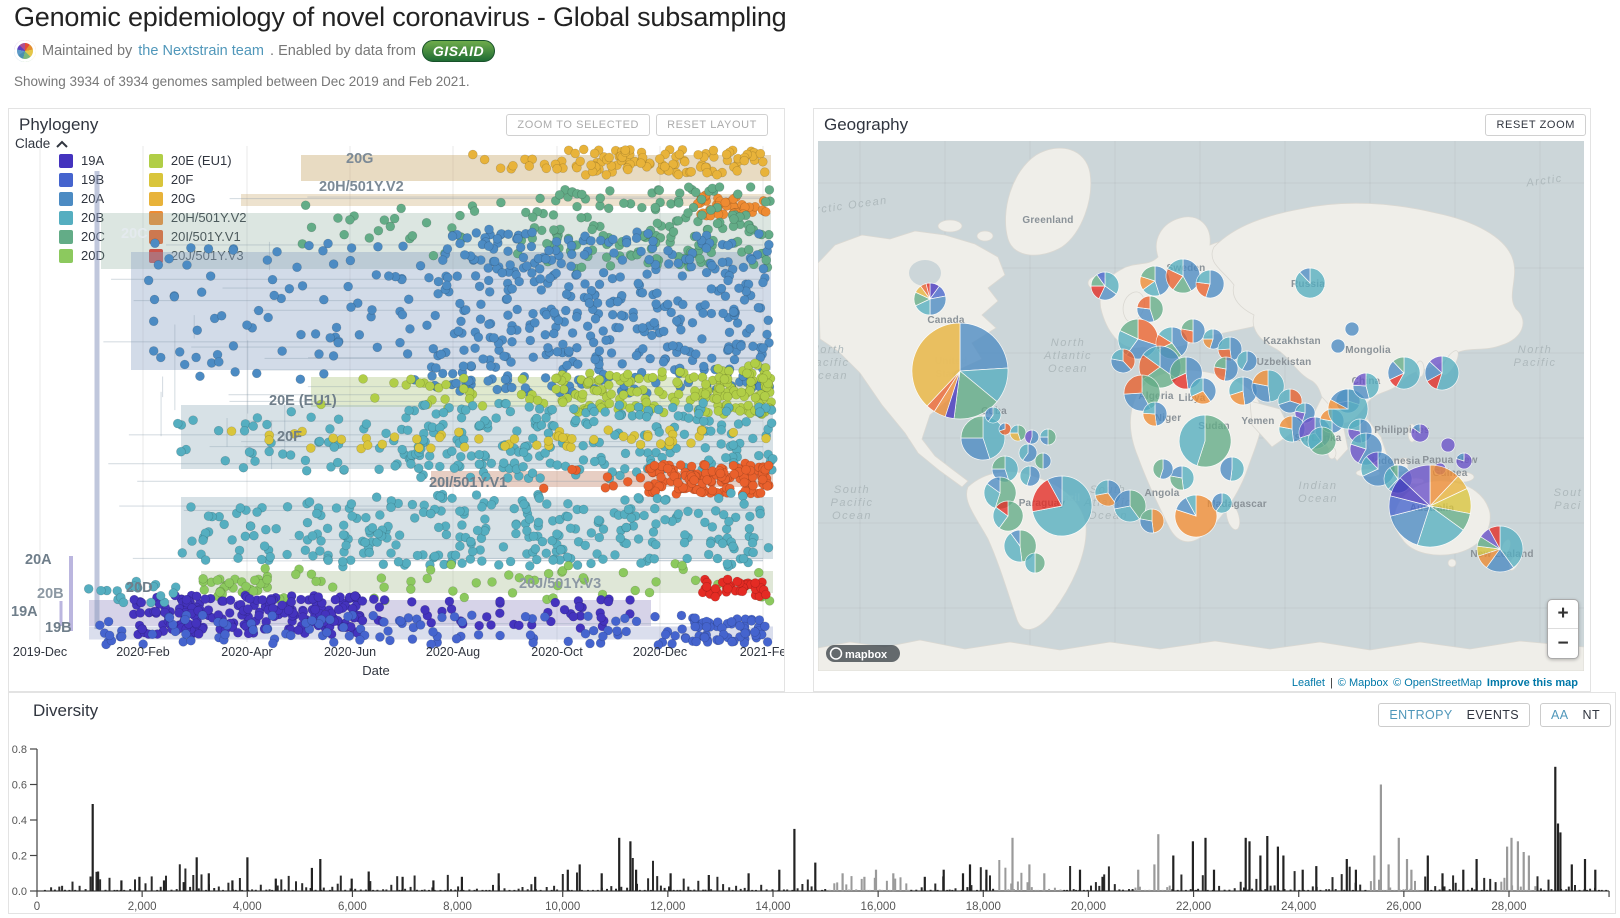 The height and width of the screenshot is (918, 1620). Describe the element at coordinates (197, 217) in the screenshot. I see `legend-item-20H-501Y-V2: 20H/501Y.V2` at that location.